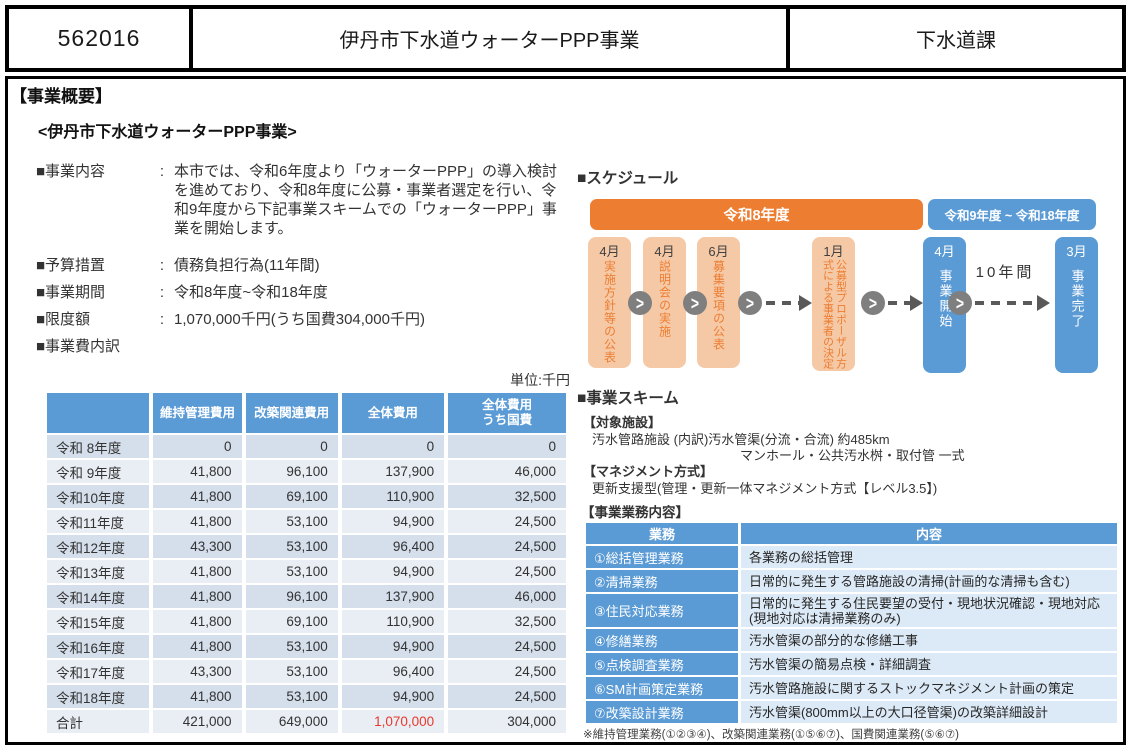 The height and width of the screenshot is (751, 1131). What do you see at coordinates (1005, 272) in the screenshot?
I see `duration-label: 10年間` at bounding box center [1005, 272].